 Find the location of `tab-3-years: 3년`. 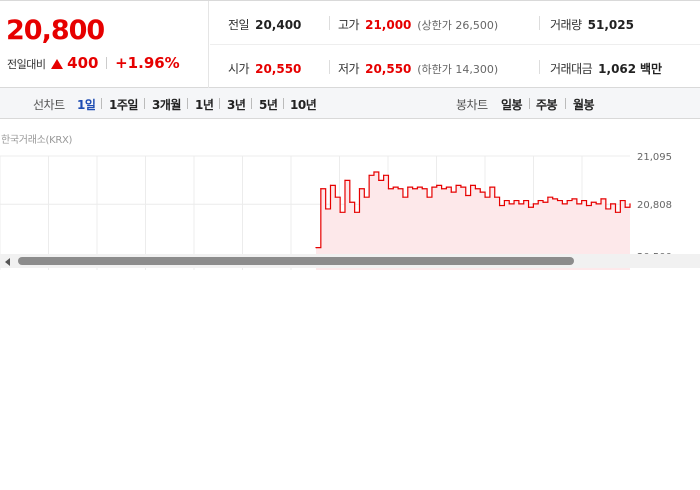

tab-3-years: 3년 is located at coordinates (236, 105).